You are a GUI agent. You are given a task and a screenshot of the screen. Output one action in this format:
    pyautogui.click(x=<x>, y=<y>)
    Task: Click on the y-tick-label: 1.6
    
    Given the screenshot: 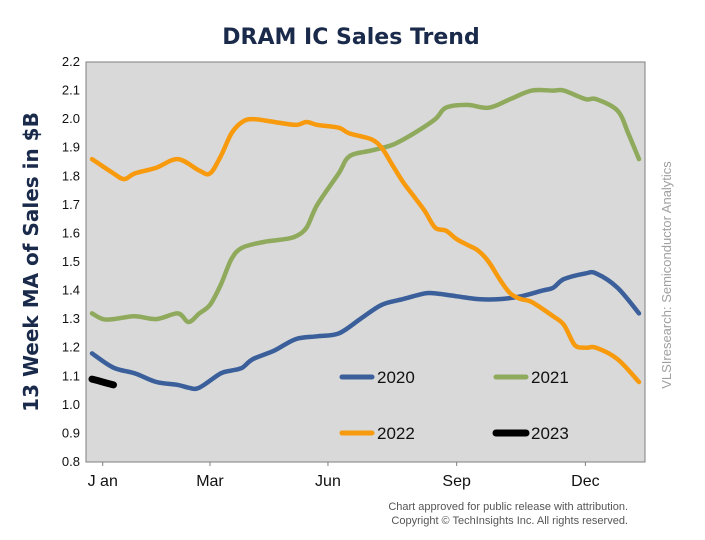 What is the action you would take?
    pyautogui.click(x=71, y=232)
    